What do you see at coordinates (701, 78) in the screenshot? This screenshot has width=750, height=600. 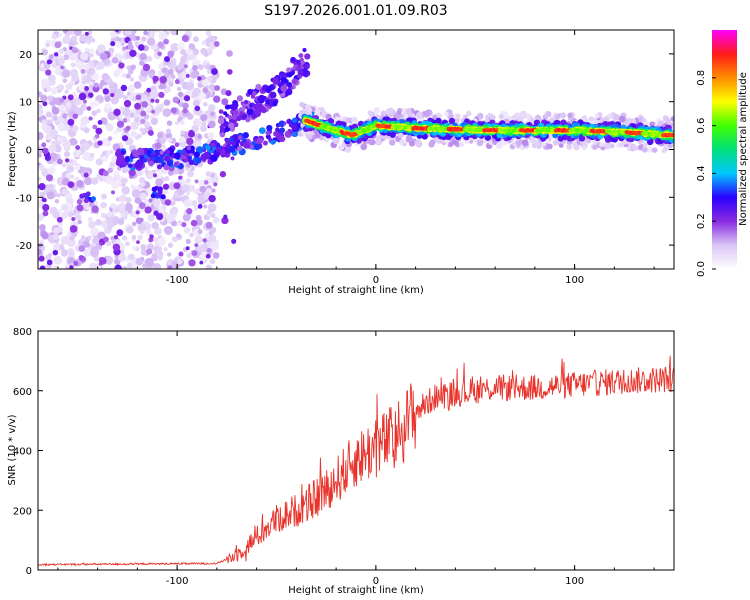 I see `colorbar-tick-label: 0.8` at bounding box center [701, 78].